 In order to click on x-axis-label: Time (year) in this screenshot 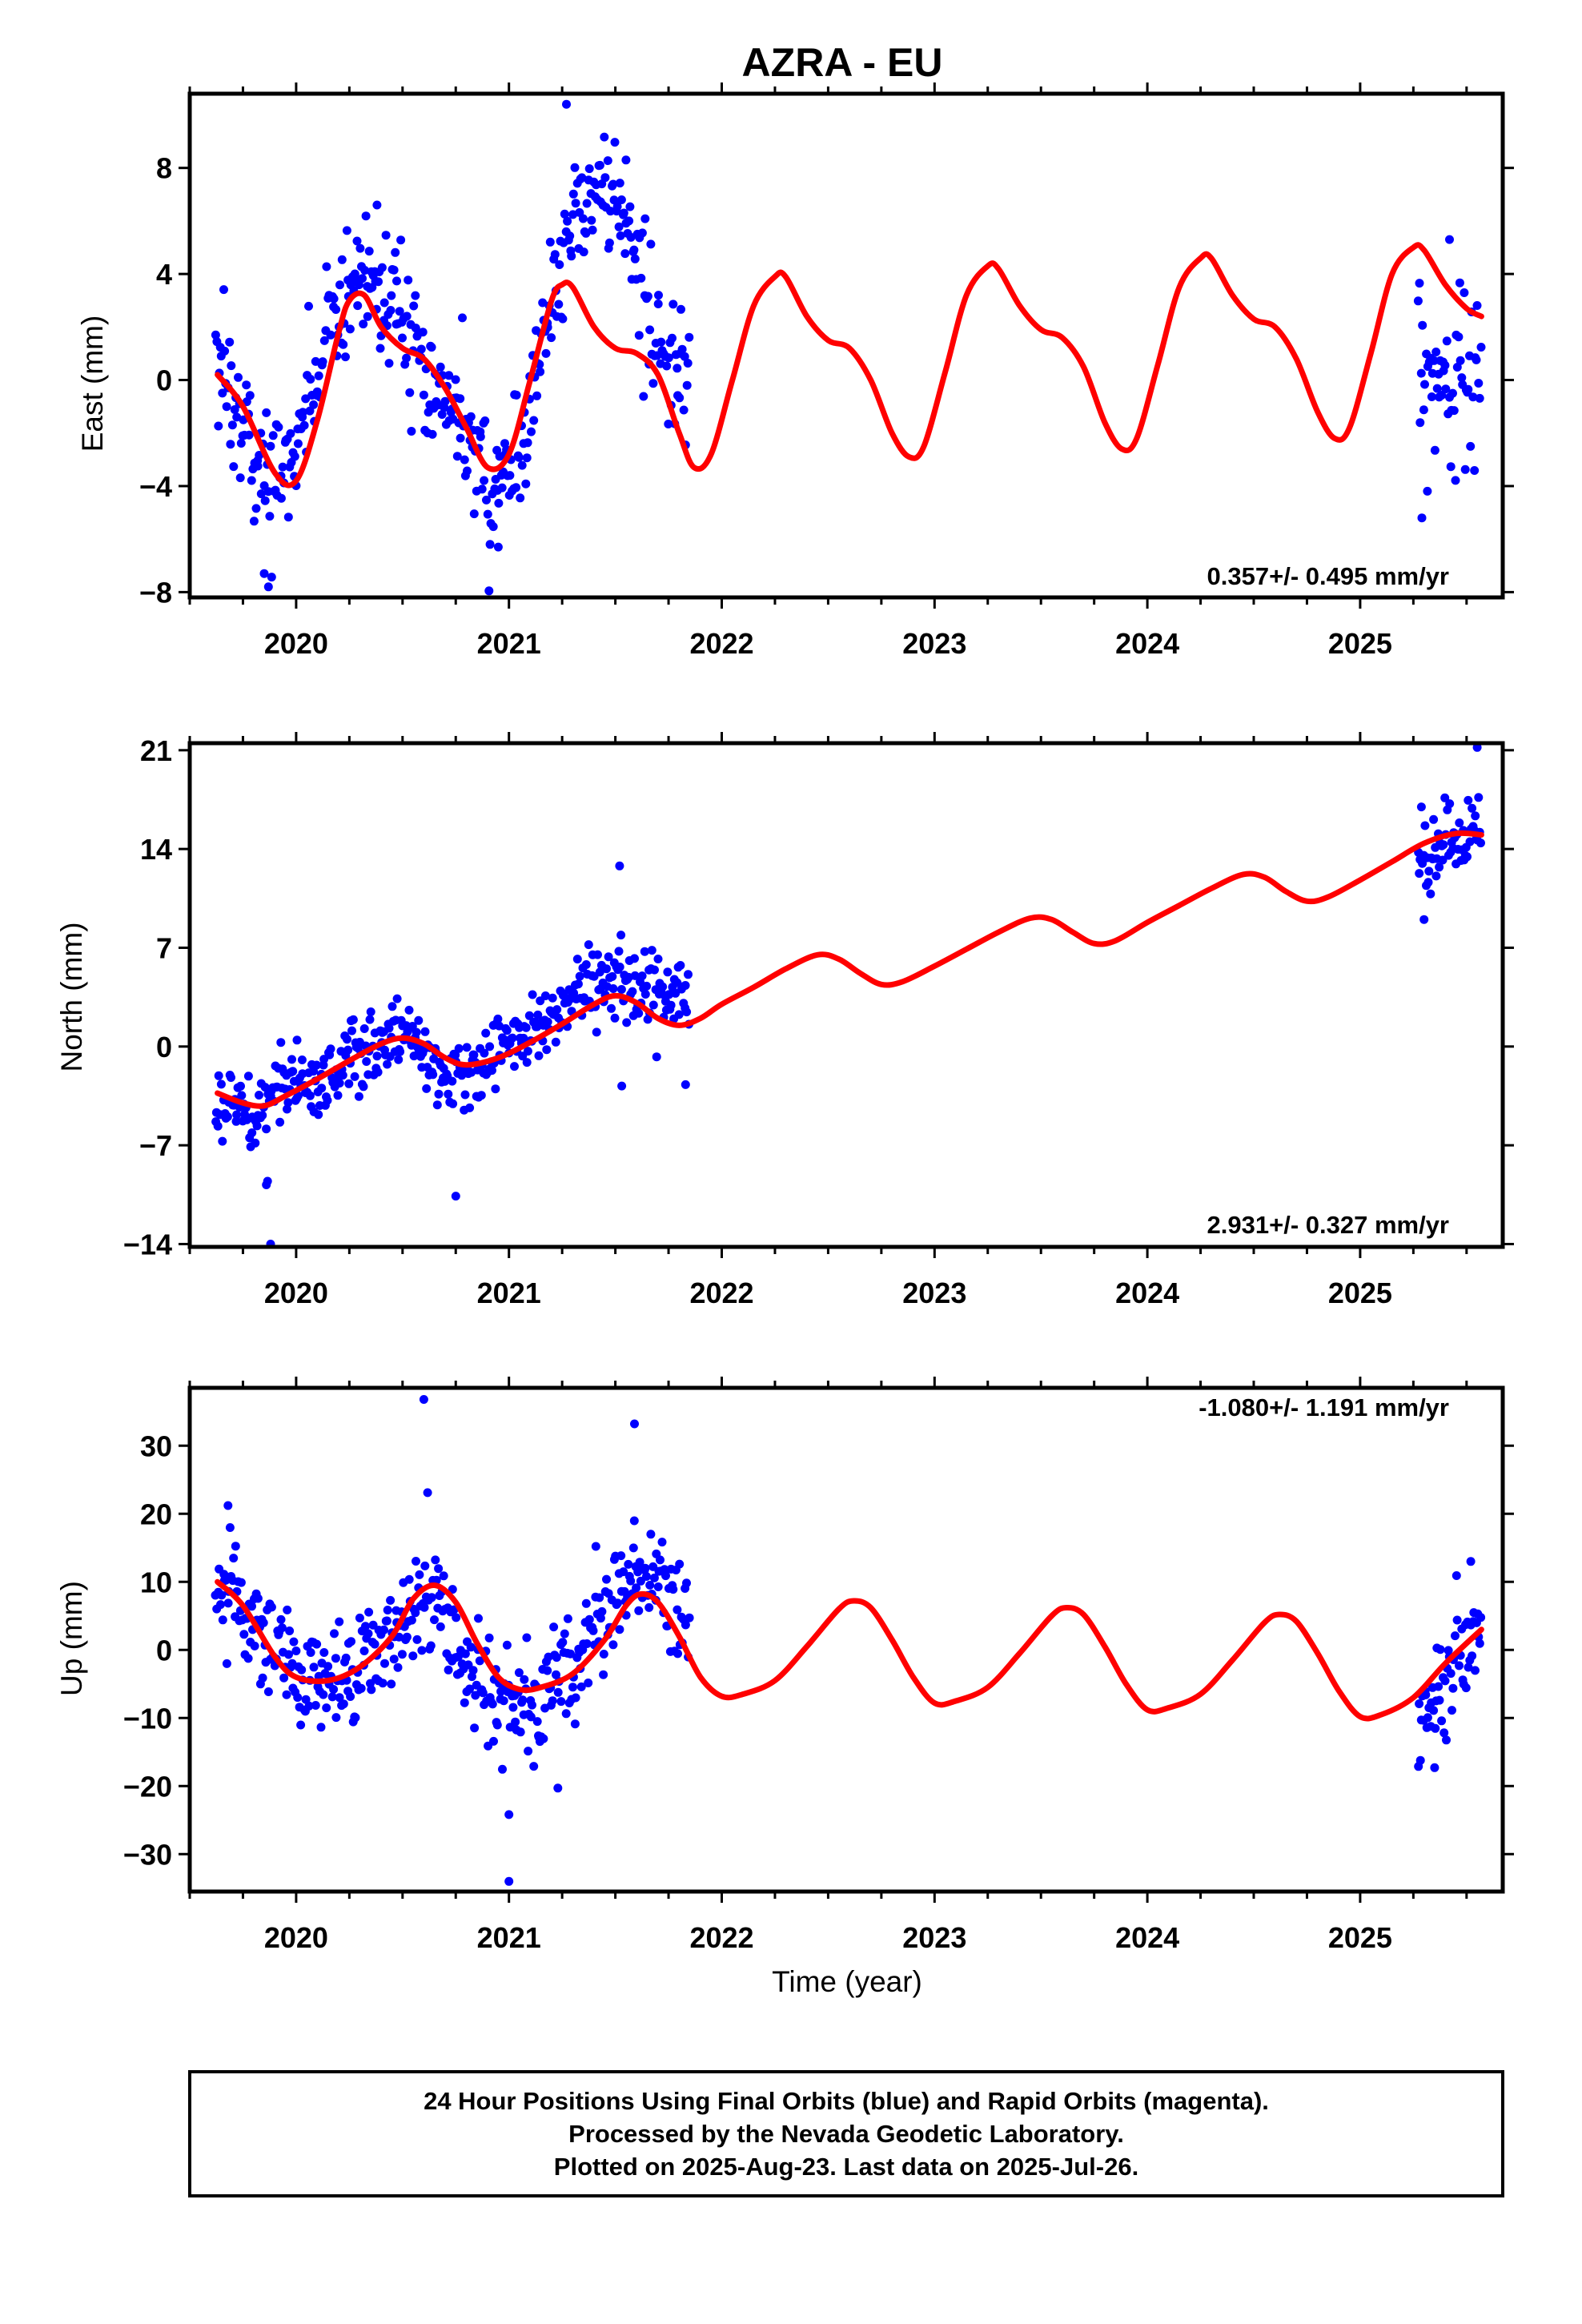, I will do `click(847, 1981)`.